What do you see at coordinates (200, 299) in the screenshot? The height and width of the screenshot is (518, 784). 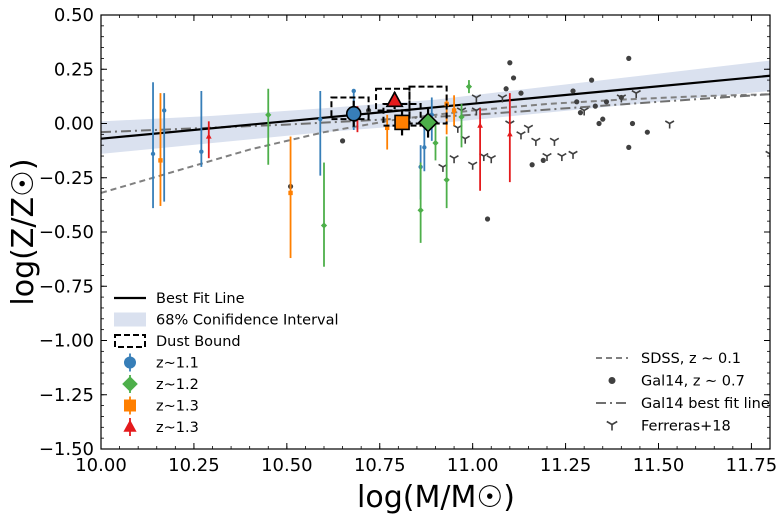 I see `legend-label: Best Fit Line` at bounding box center [200, 299].